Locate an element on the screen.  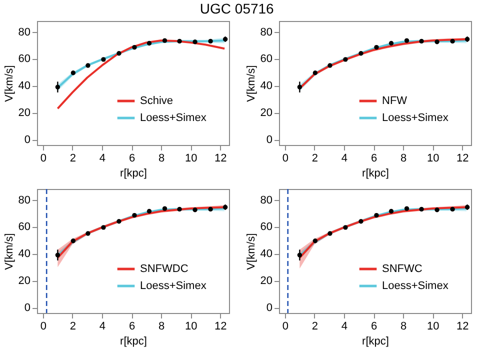
legend-label: SNFWDC is located at coordinates (164, 269).